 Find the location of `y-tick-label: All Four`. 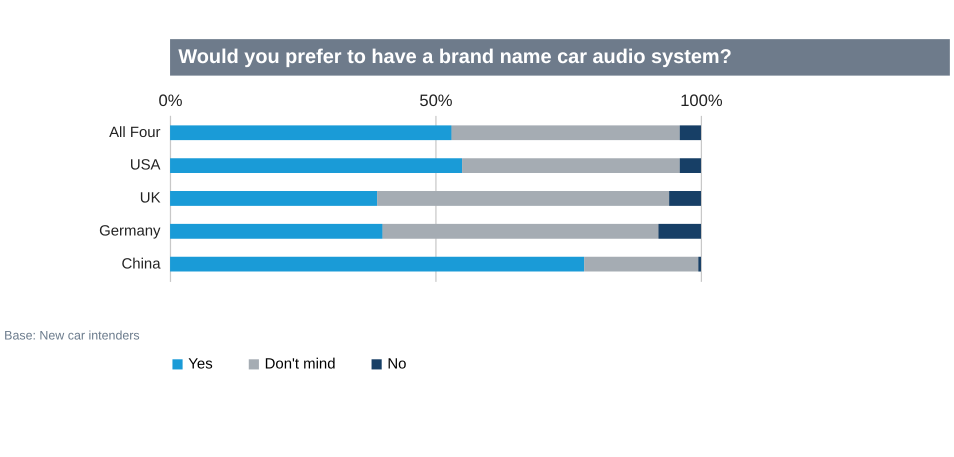

y-tick-label: All Four is located at coordinates (135, 132).